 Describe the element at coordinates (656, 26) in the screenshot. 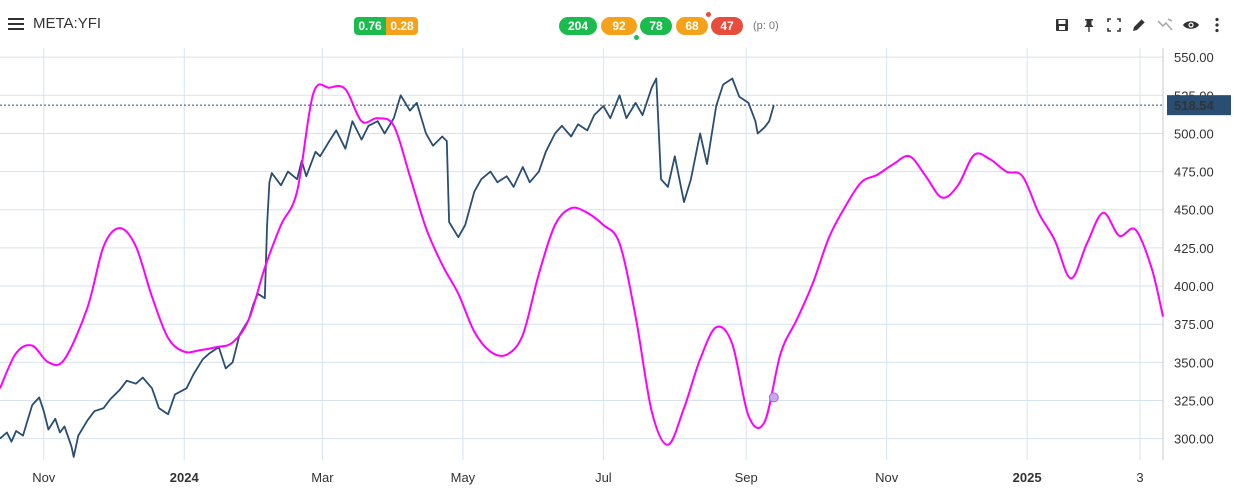

I see `rating-badge-3: 78` at that location.